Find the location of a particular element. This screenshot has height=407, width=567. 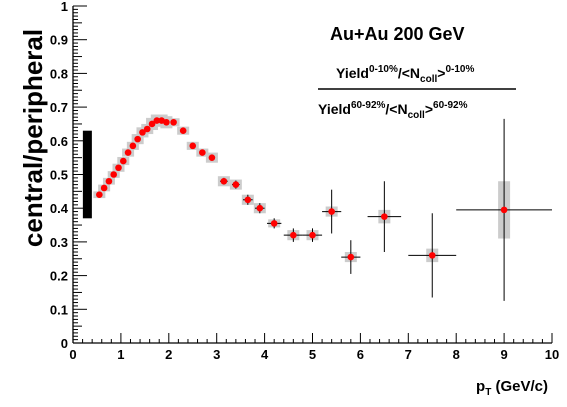

normalization-band-layer is located at coordinates (87, 174).